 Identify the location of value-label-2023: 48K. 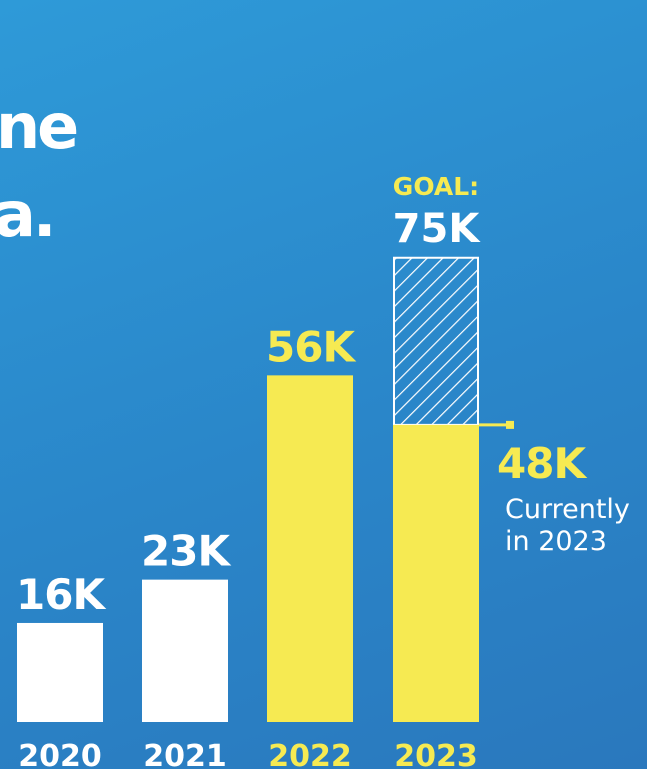
(542, 463).